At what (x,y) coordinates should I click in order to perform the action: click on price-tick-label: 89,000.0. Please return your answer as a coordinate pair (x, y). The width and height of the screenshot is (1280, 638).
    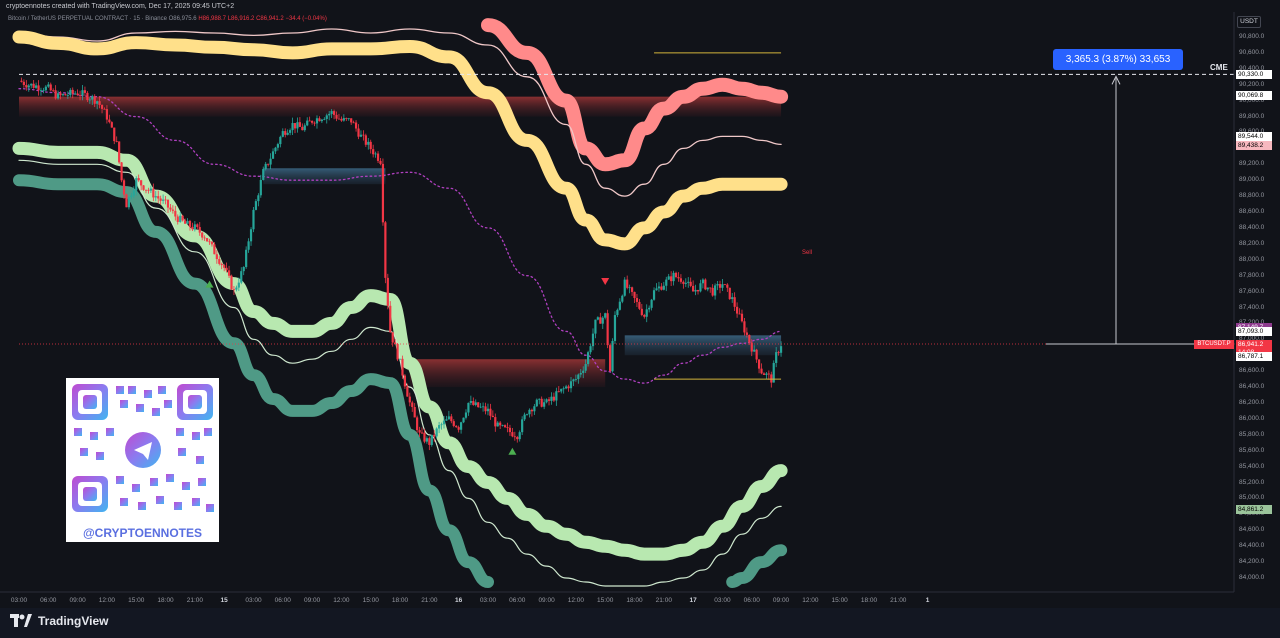
    Looking at the image, I should click on (1252, 180).